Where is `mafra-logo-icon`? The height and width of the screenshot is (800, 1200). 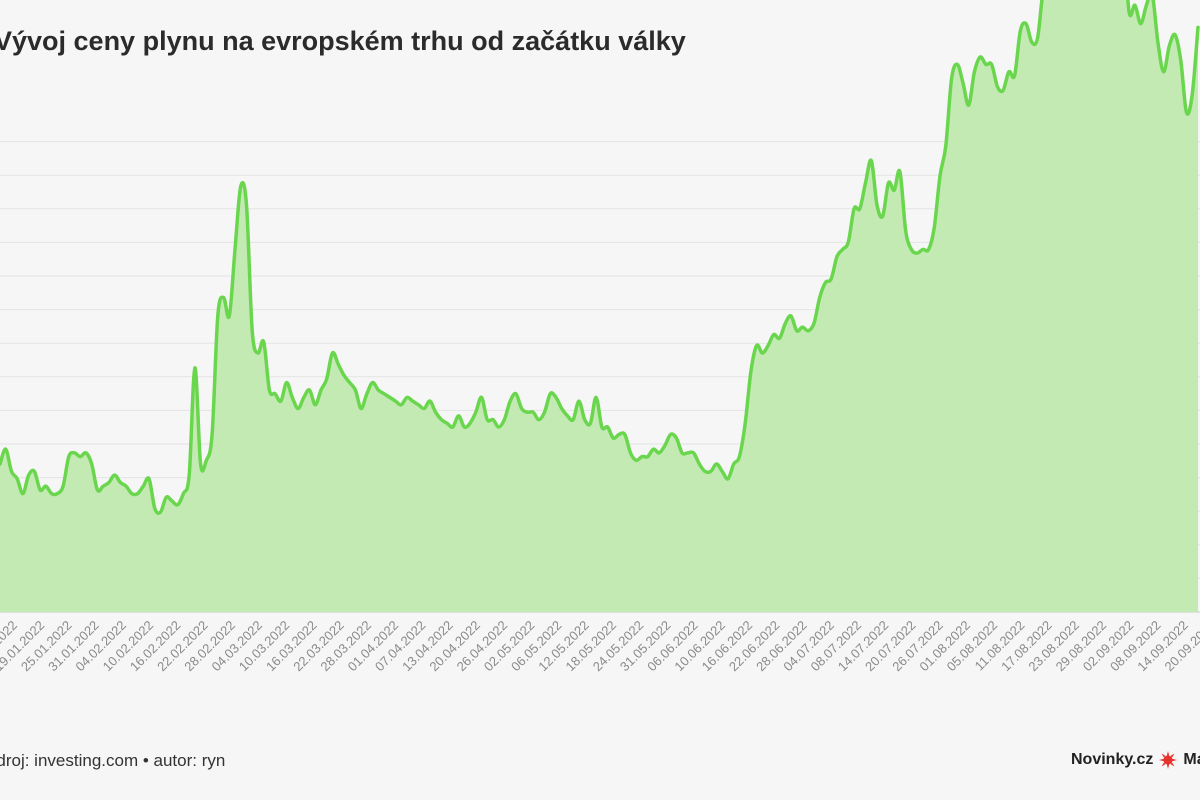 mafra-logo-icon is located at coordinates (1168, 760).